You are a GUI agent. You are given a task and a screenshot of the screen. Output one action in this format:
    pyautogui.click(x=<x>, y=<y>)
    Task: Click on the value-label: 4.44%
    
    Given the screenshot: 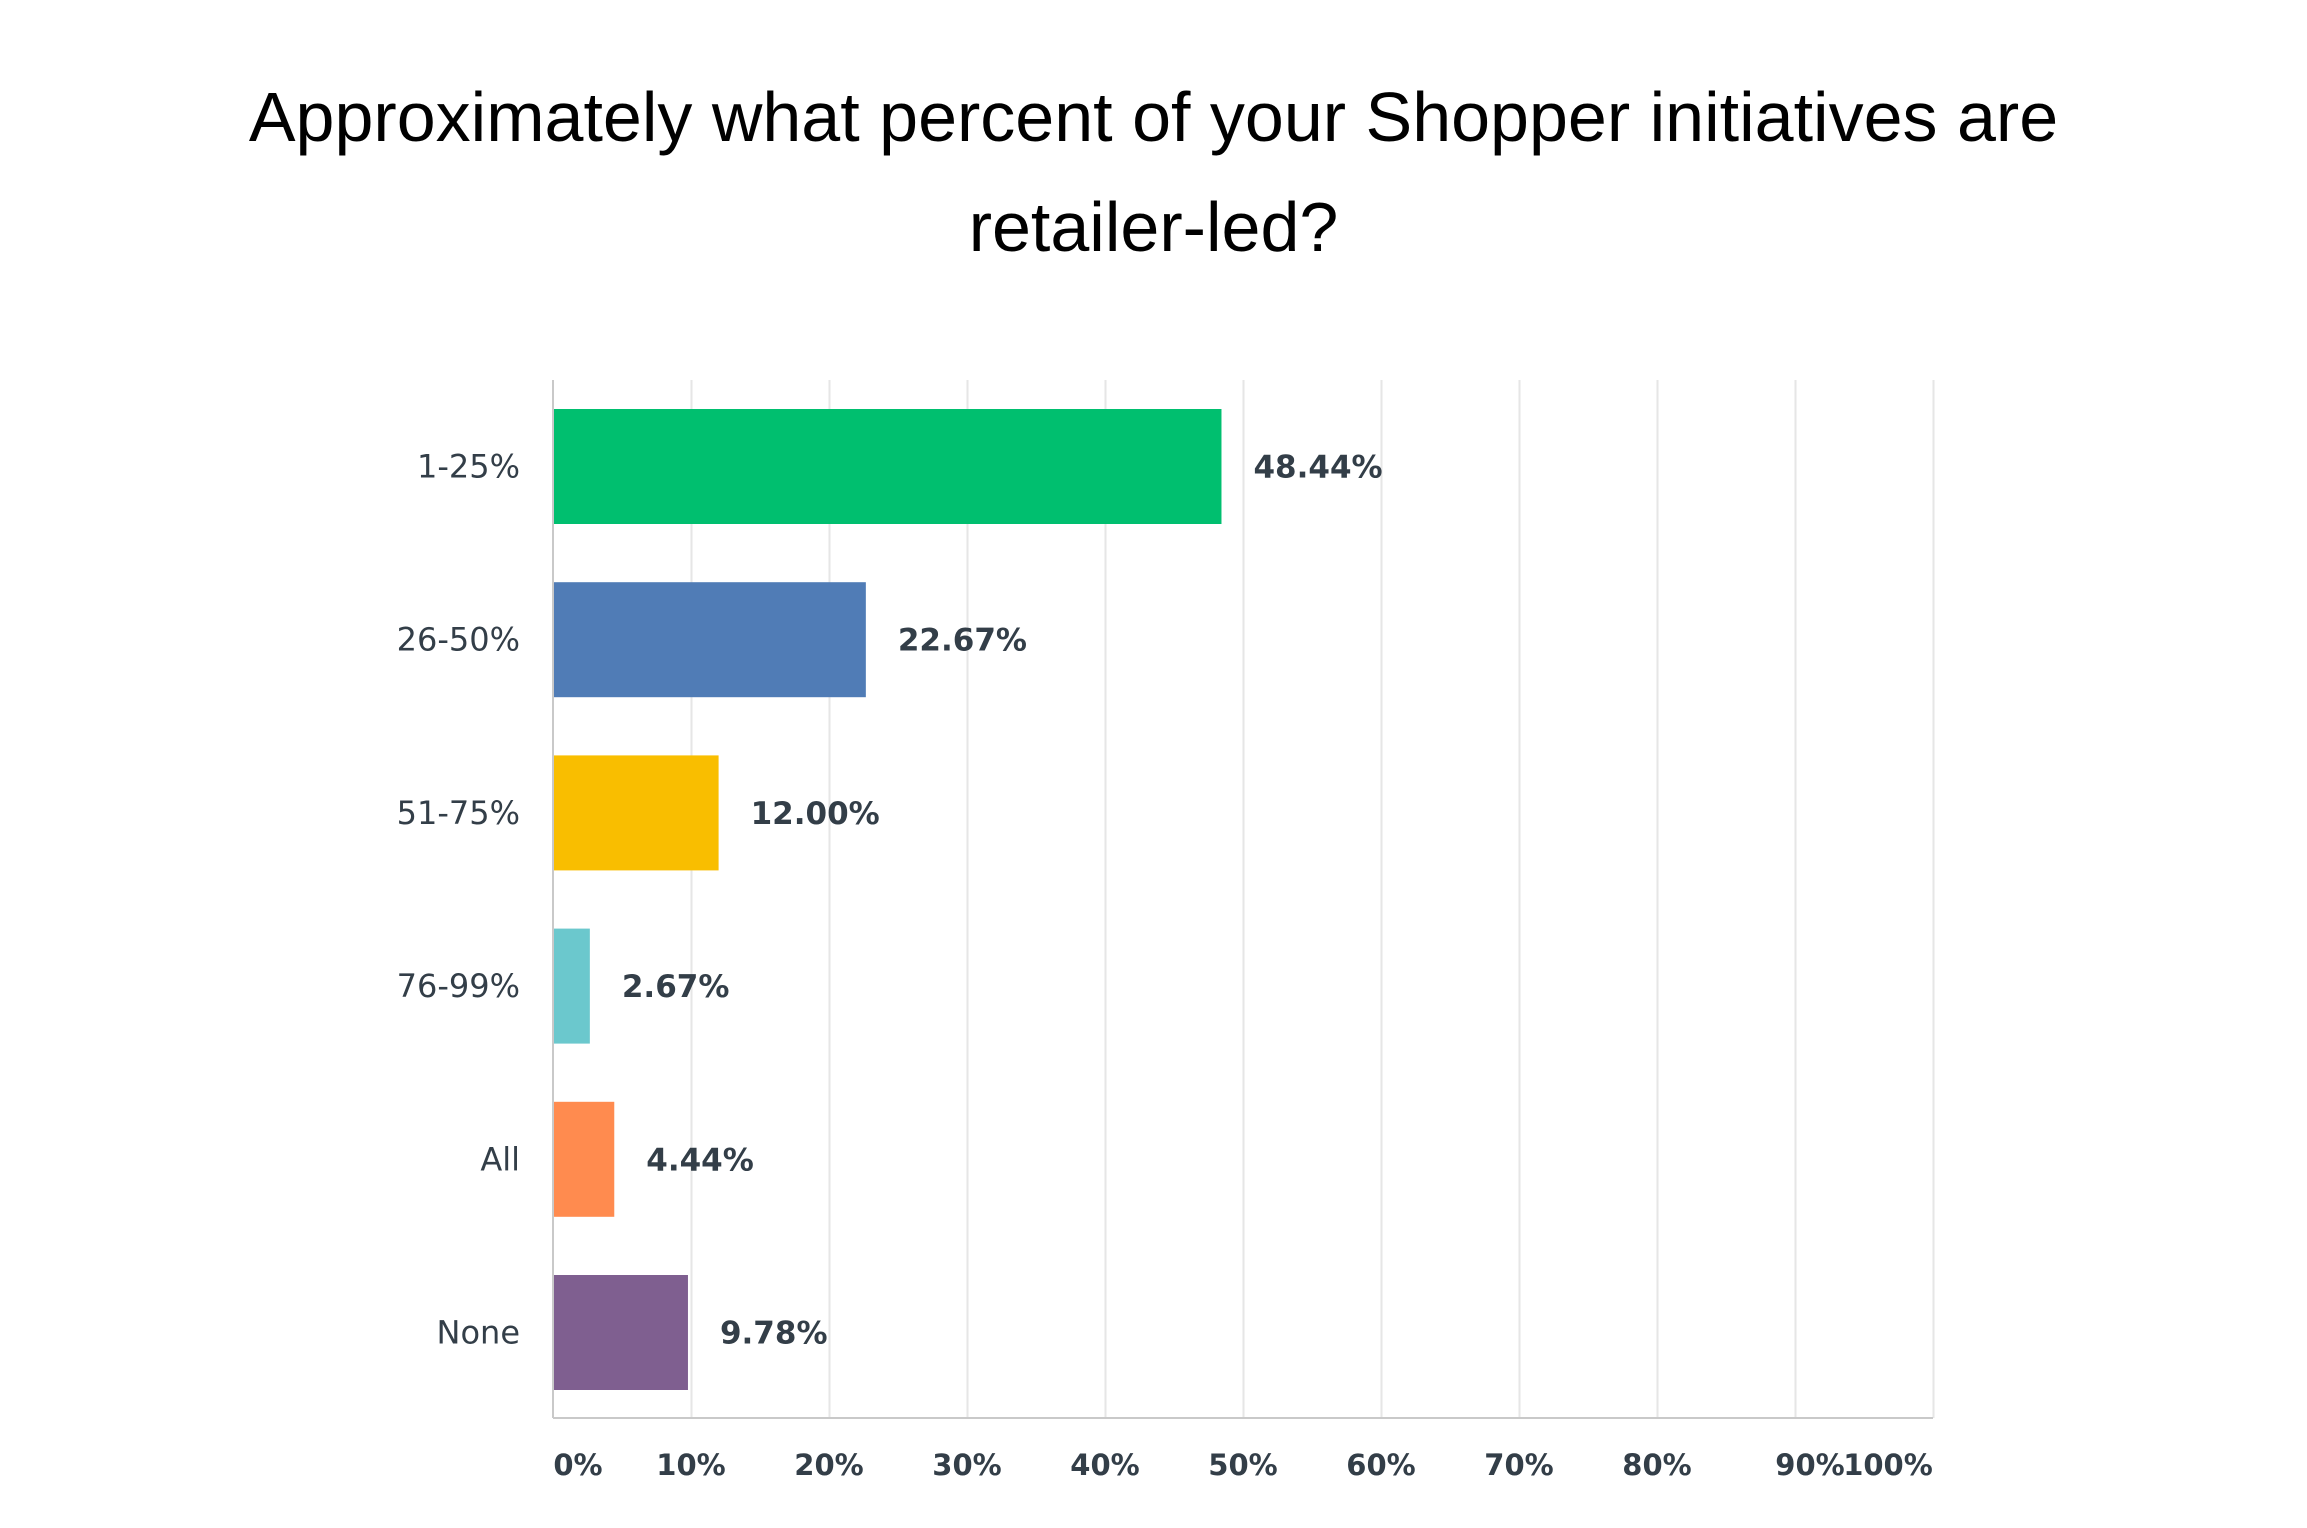 What is the action you would take?
    pyautogui.click(x=700, y=1160)
    